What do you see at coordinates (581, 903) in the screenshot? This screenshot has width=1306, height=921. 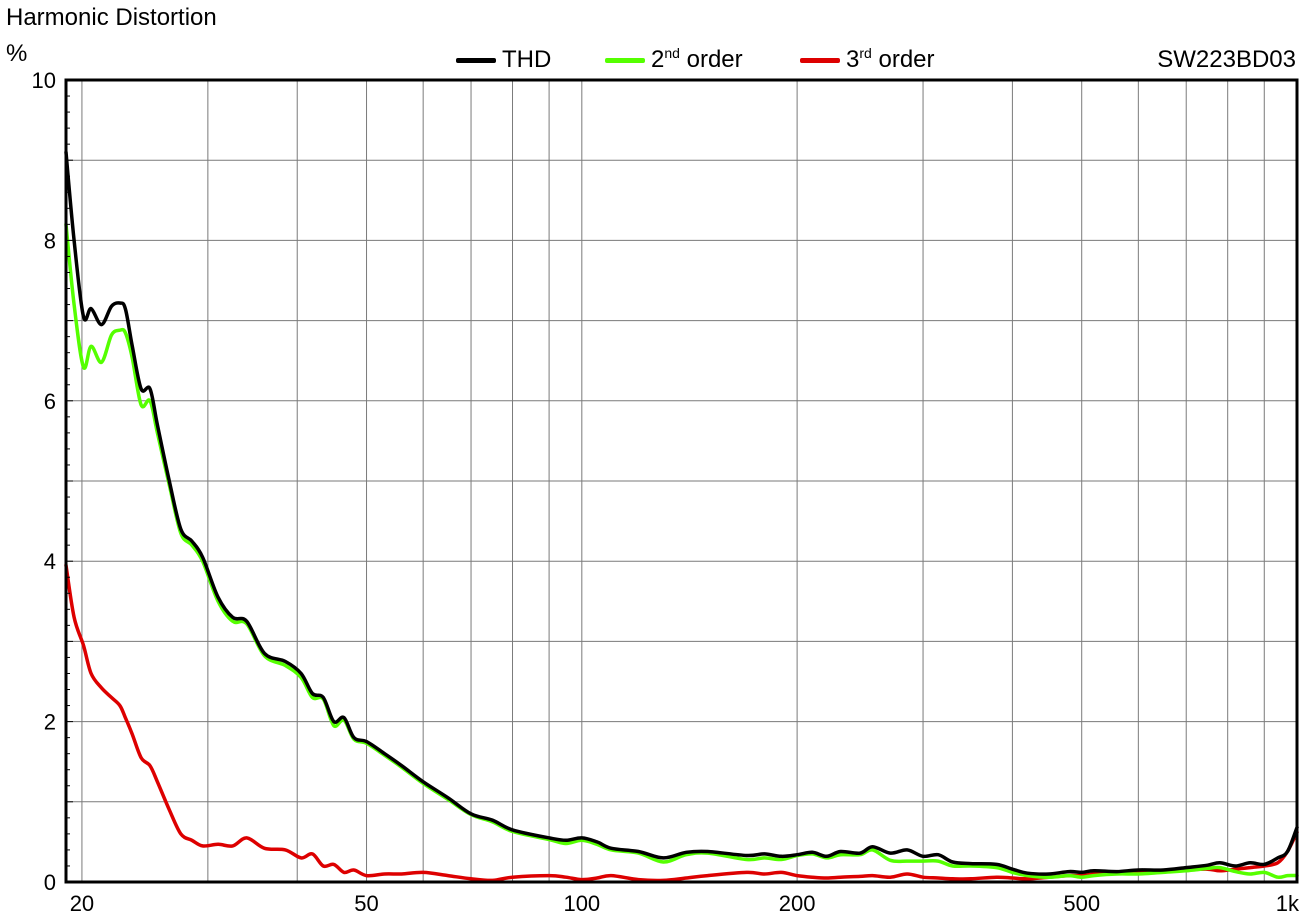 I see `x-tick-label: 100` at bounding box center [581, 903].